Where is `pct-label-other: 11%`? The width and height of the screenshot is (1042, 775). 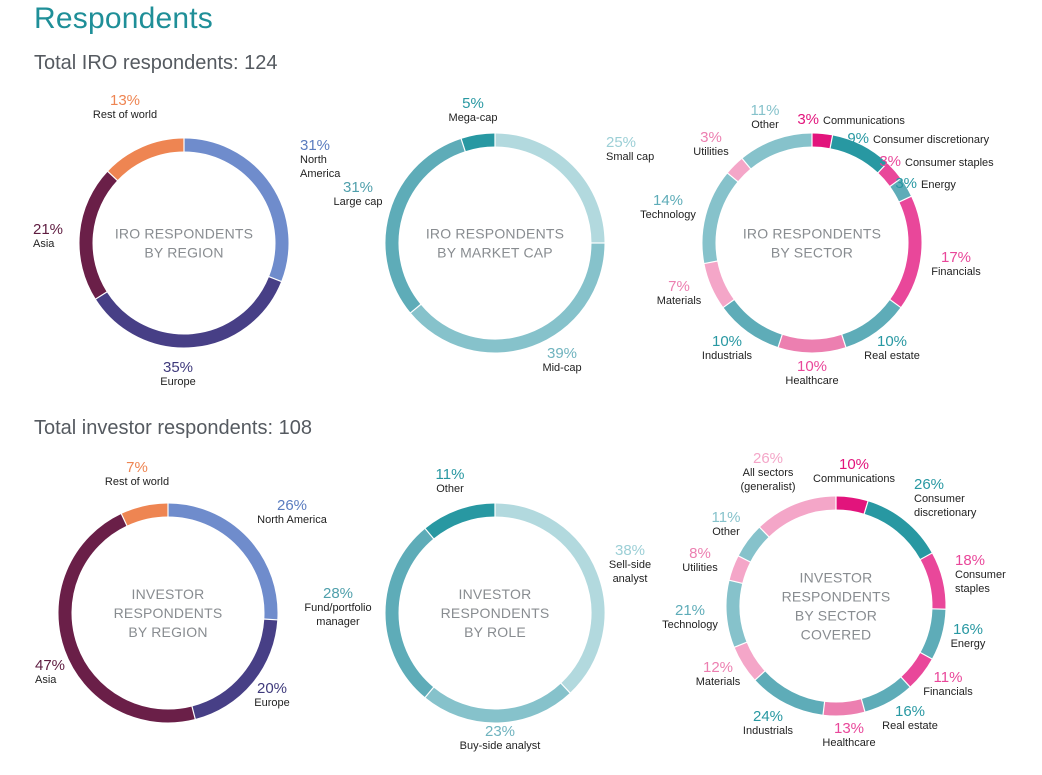 pct-label-other: 11% is located at coordinates (765, 110).